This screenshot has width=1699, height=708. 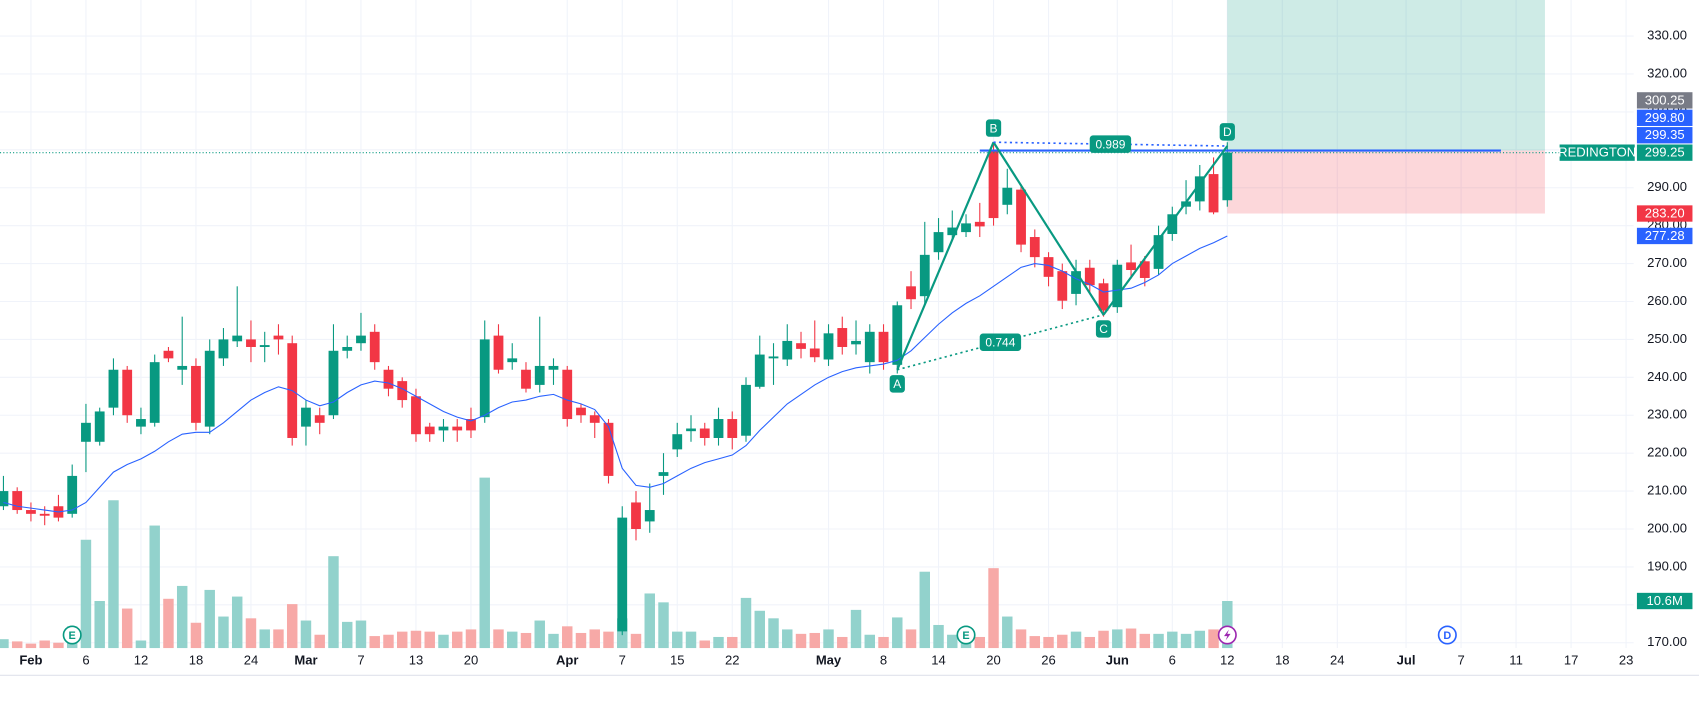 I want to click on symbol-tag-label: REDINGTON, so click(x=1597, y=152).